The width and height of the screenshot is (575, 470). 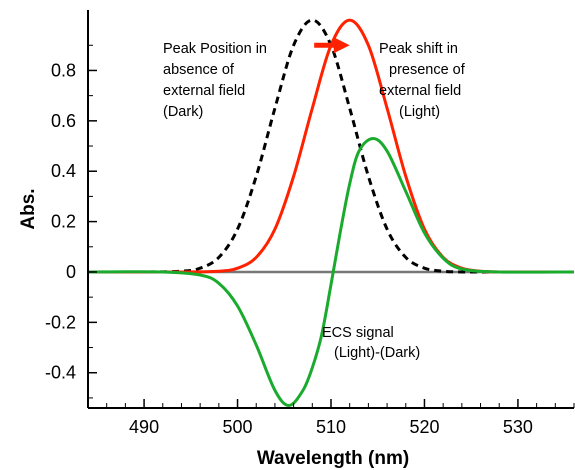 What do you see at coordinates (60, 373) in the screenshot?
I see `y-tick-label: -0.4` at bounding box center [60, 373].